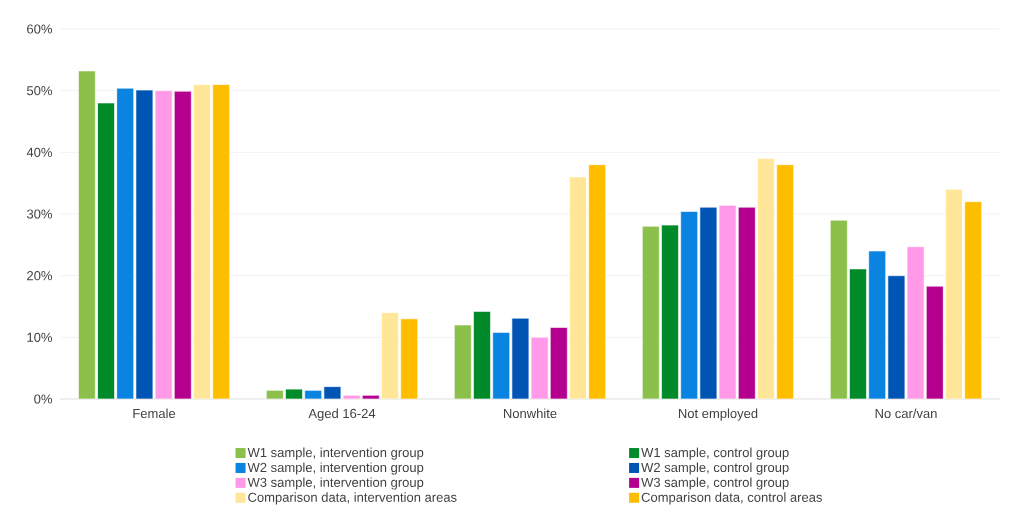  Describe the element at coordinates (39, 214) in the screenshot. I see `y-tick-label: 30%` at that location.